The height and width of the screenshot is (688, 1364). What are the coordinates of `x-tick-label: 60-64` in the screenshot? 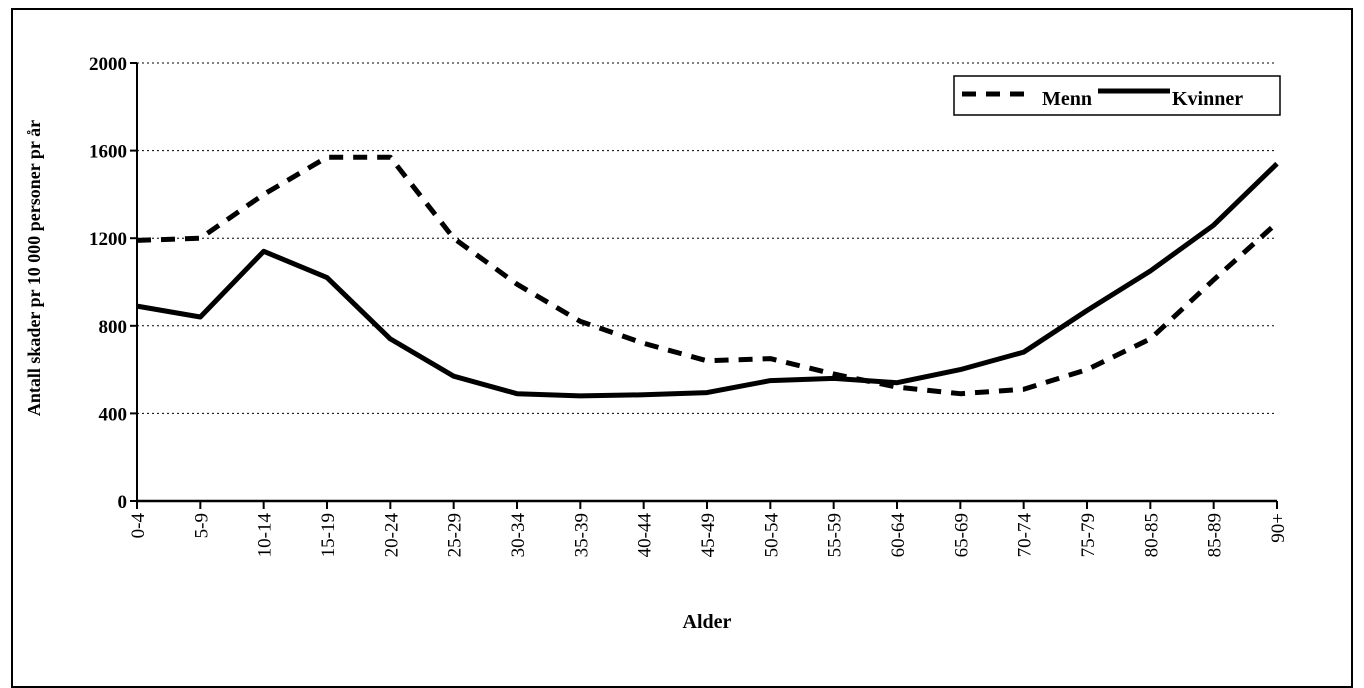 It's located at (898, 535).